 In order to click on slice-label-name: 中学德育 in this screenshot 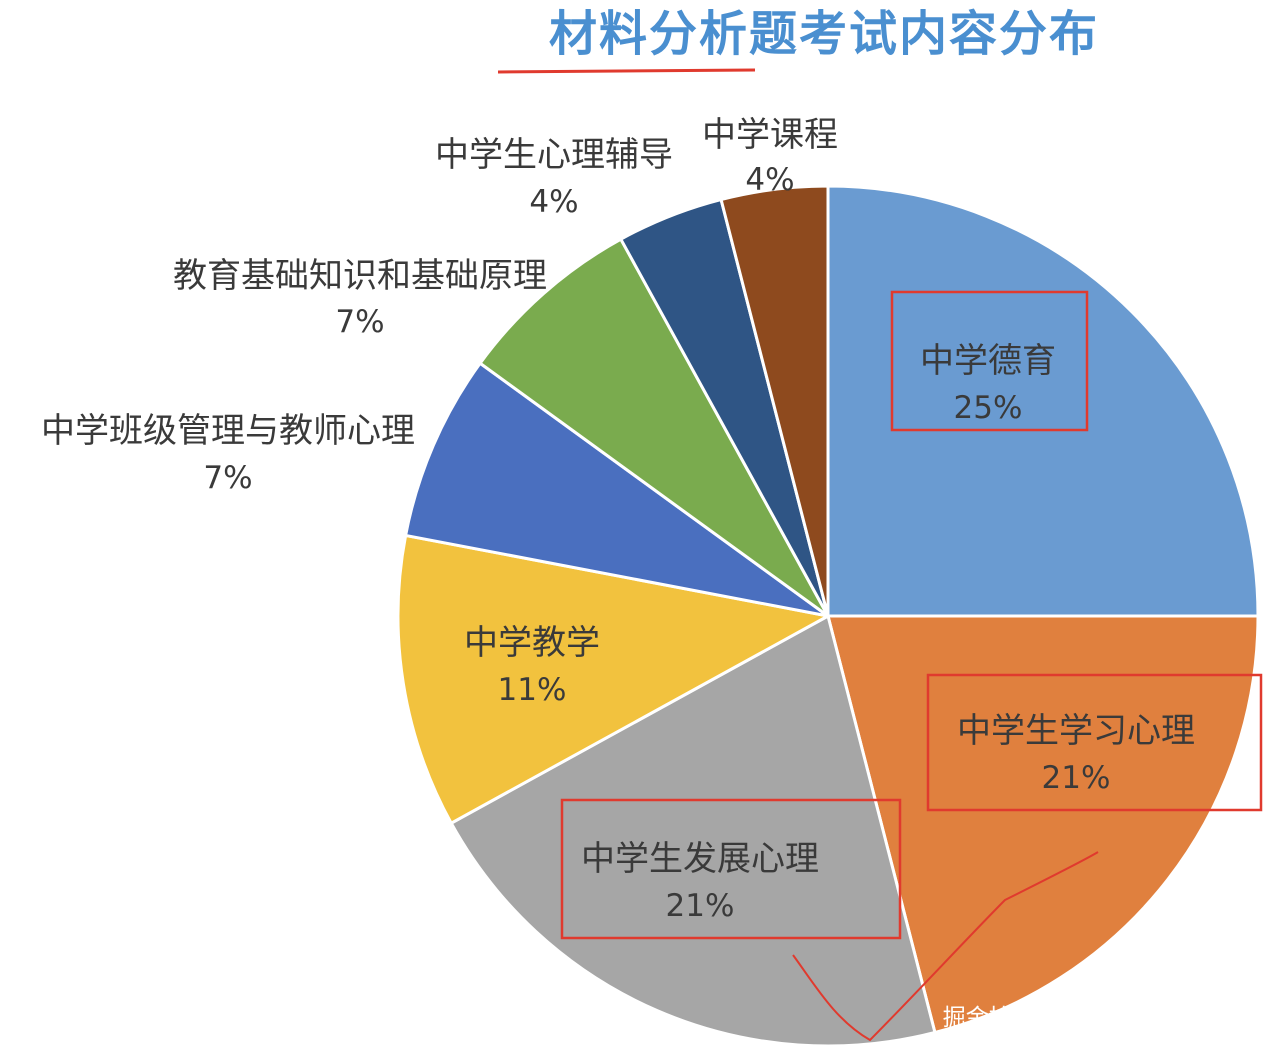, I will do `click(988, 361)`.